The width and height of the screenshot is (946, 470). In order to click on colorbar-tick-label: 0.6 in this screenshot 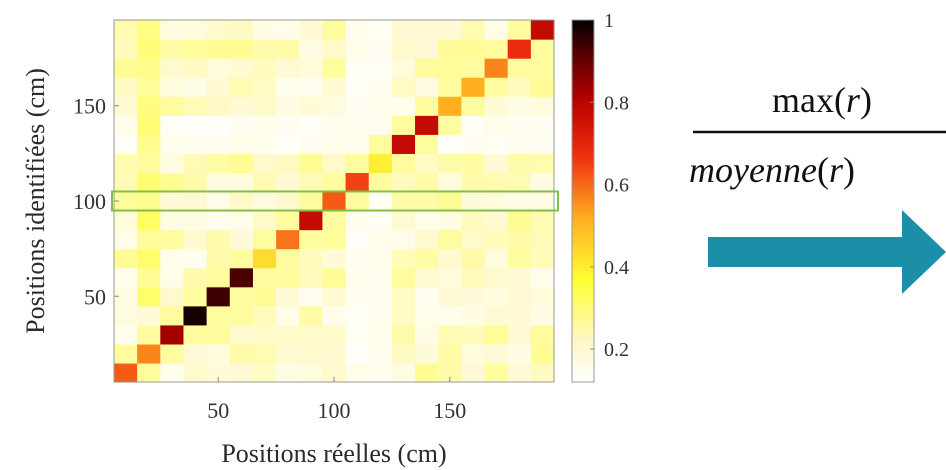, I will do `click(616, 186)`.